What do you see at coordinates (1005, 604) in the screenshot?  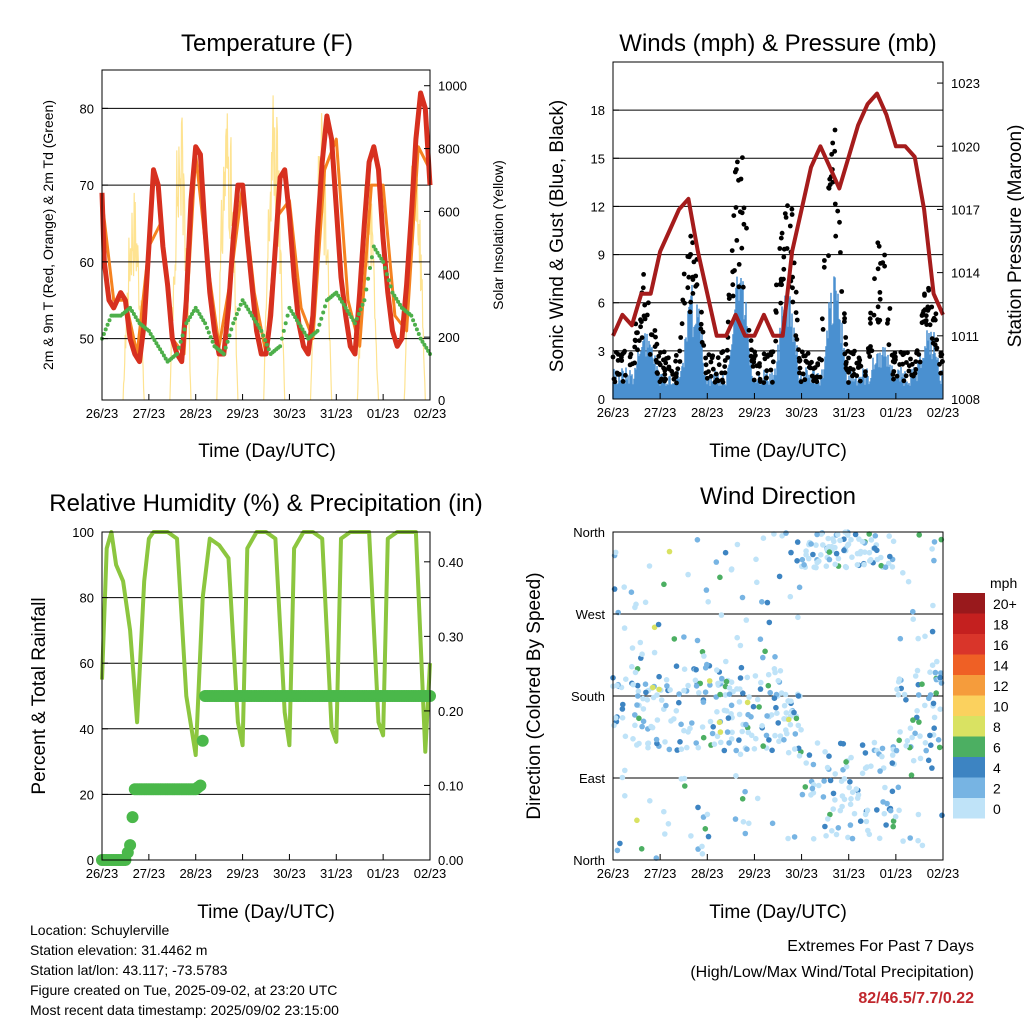 I see `legend-label: 20+` at bounding box center [1005, 604].